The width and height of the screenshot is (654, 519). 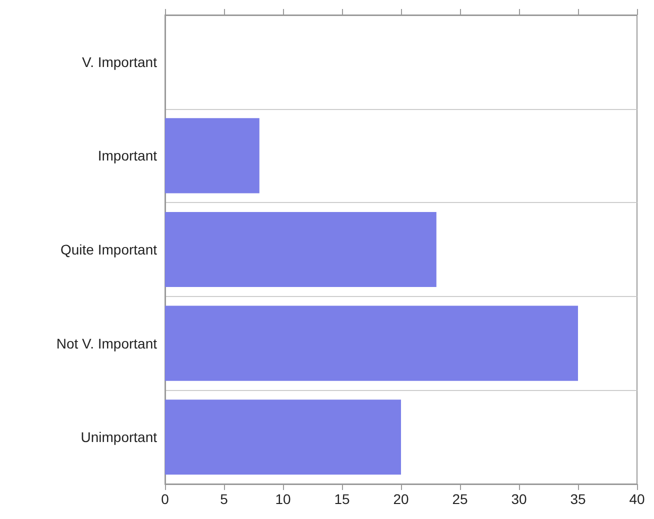 I want to click on y-tick-label: Quite Important, so click(x=109, y=250).